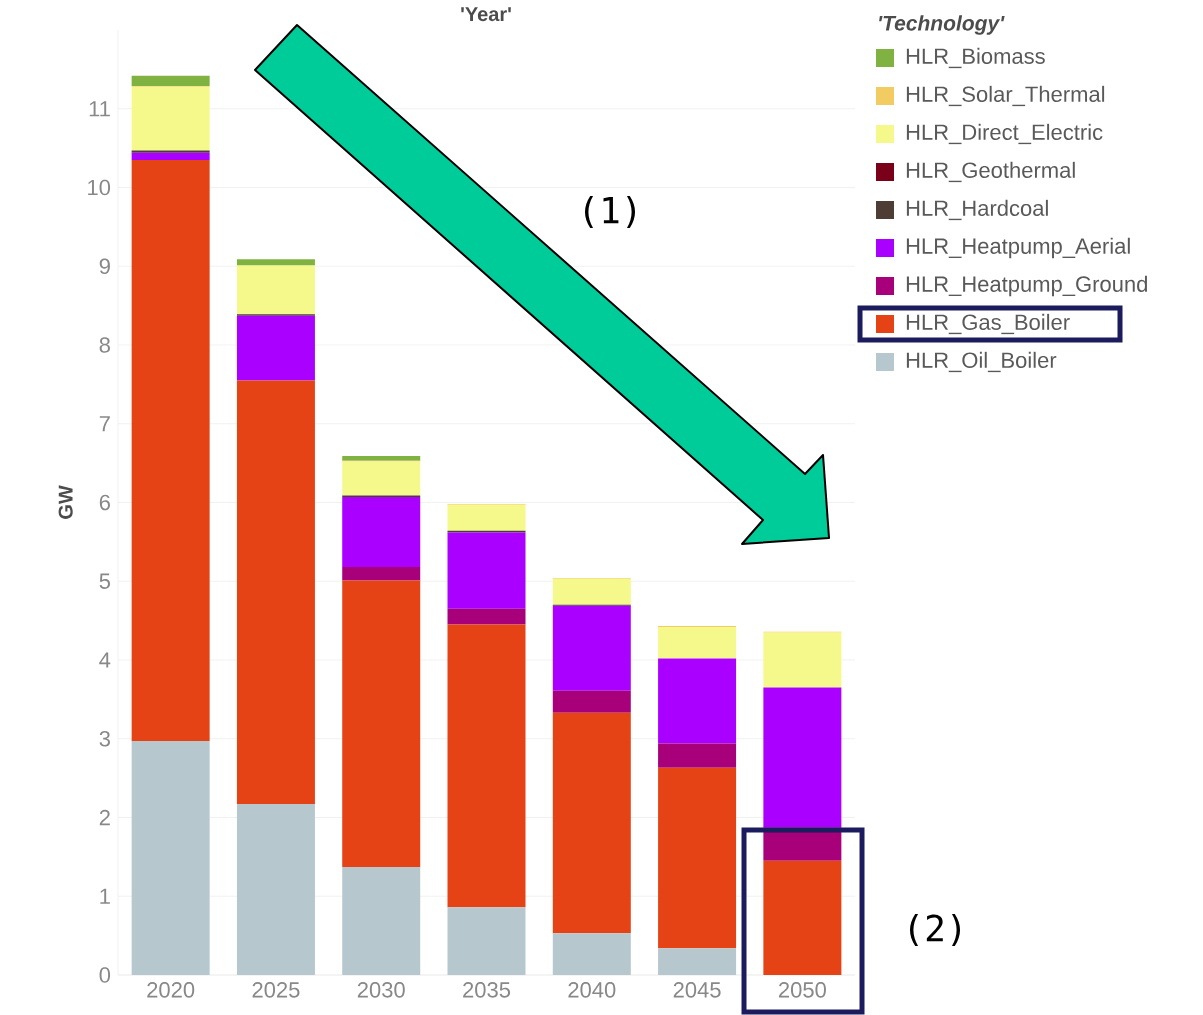  Describe the element at coordinates (104, 345) in the screenshot. I see `y-tick-label: 8` at that location.